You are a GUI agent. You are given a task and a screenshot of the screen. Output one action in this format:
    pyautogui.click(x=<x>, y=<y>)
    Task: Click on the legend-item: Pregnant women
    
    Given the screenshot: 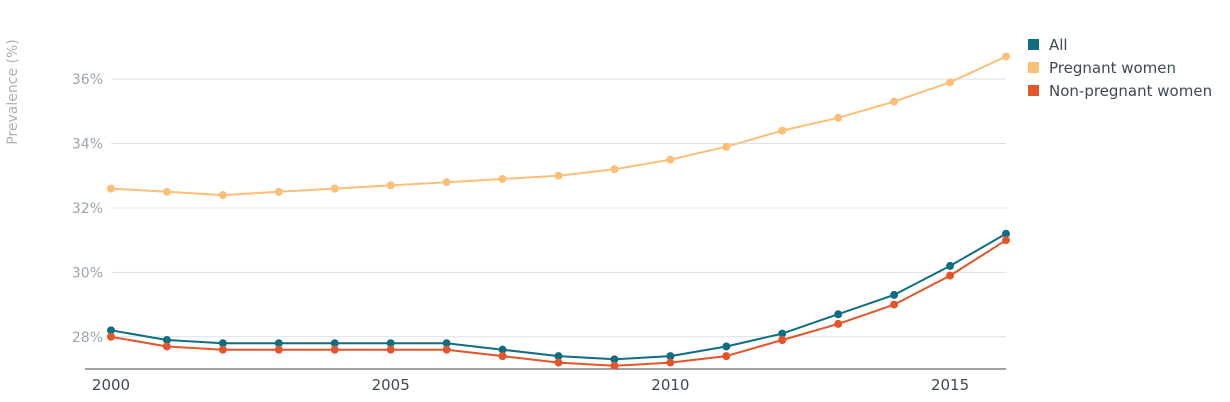 What is the action you would take?
    pyautogui.click(x=1120, y=67)
    